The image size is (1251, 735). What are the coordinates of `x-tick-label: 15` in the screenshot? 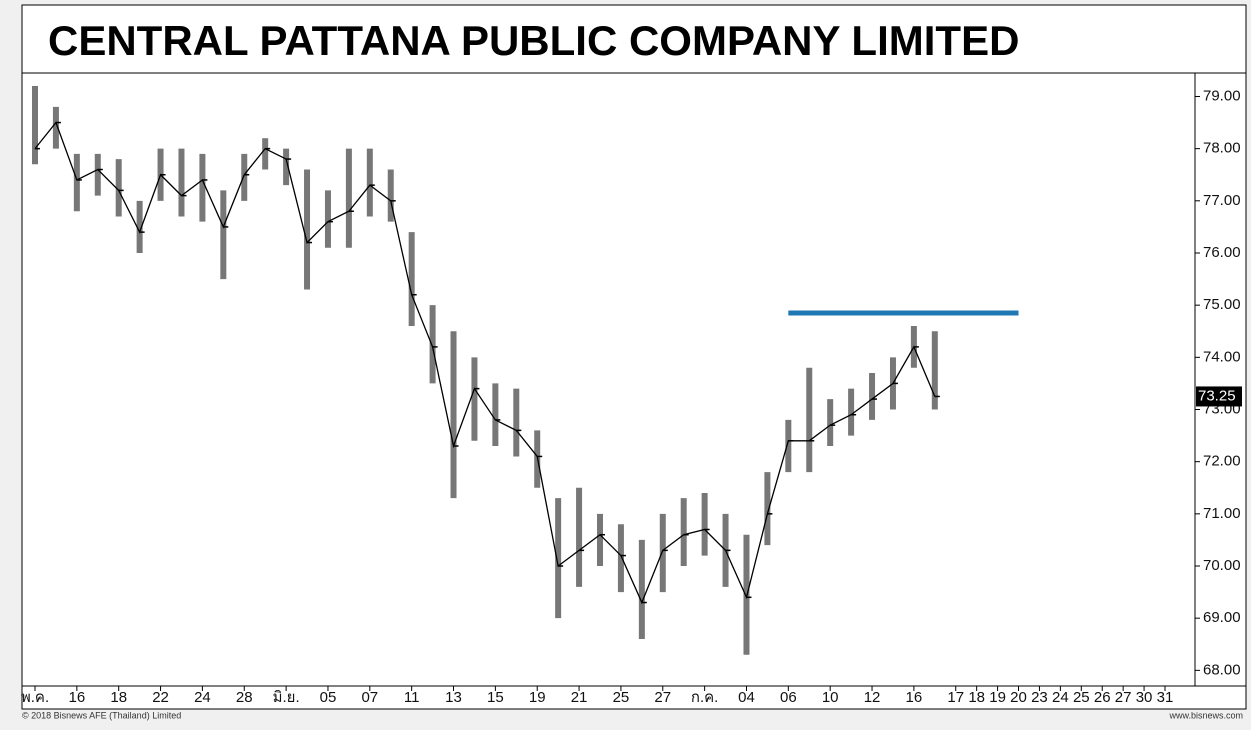 It's located at (495, 697).